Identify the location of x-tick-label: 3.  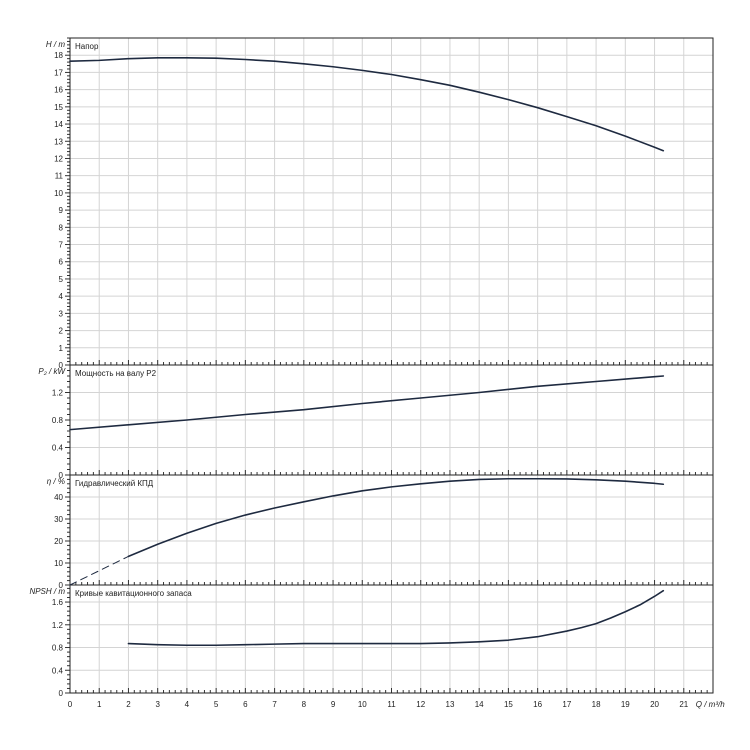
(157, 704).